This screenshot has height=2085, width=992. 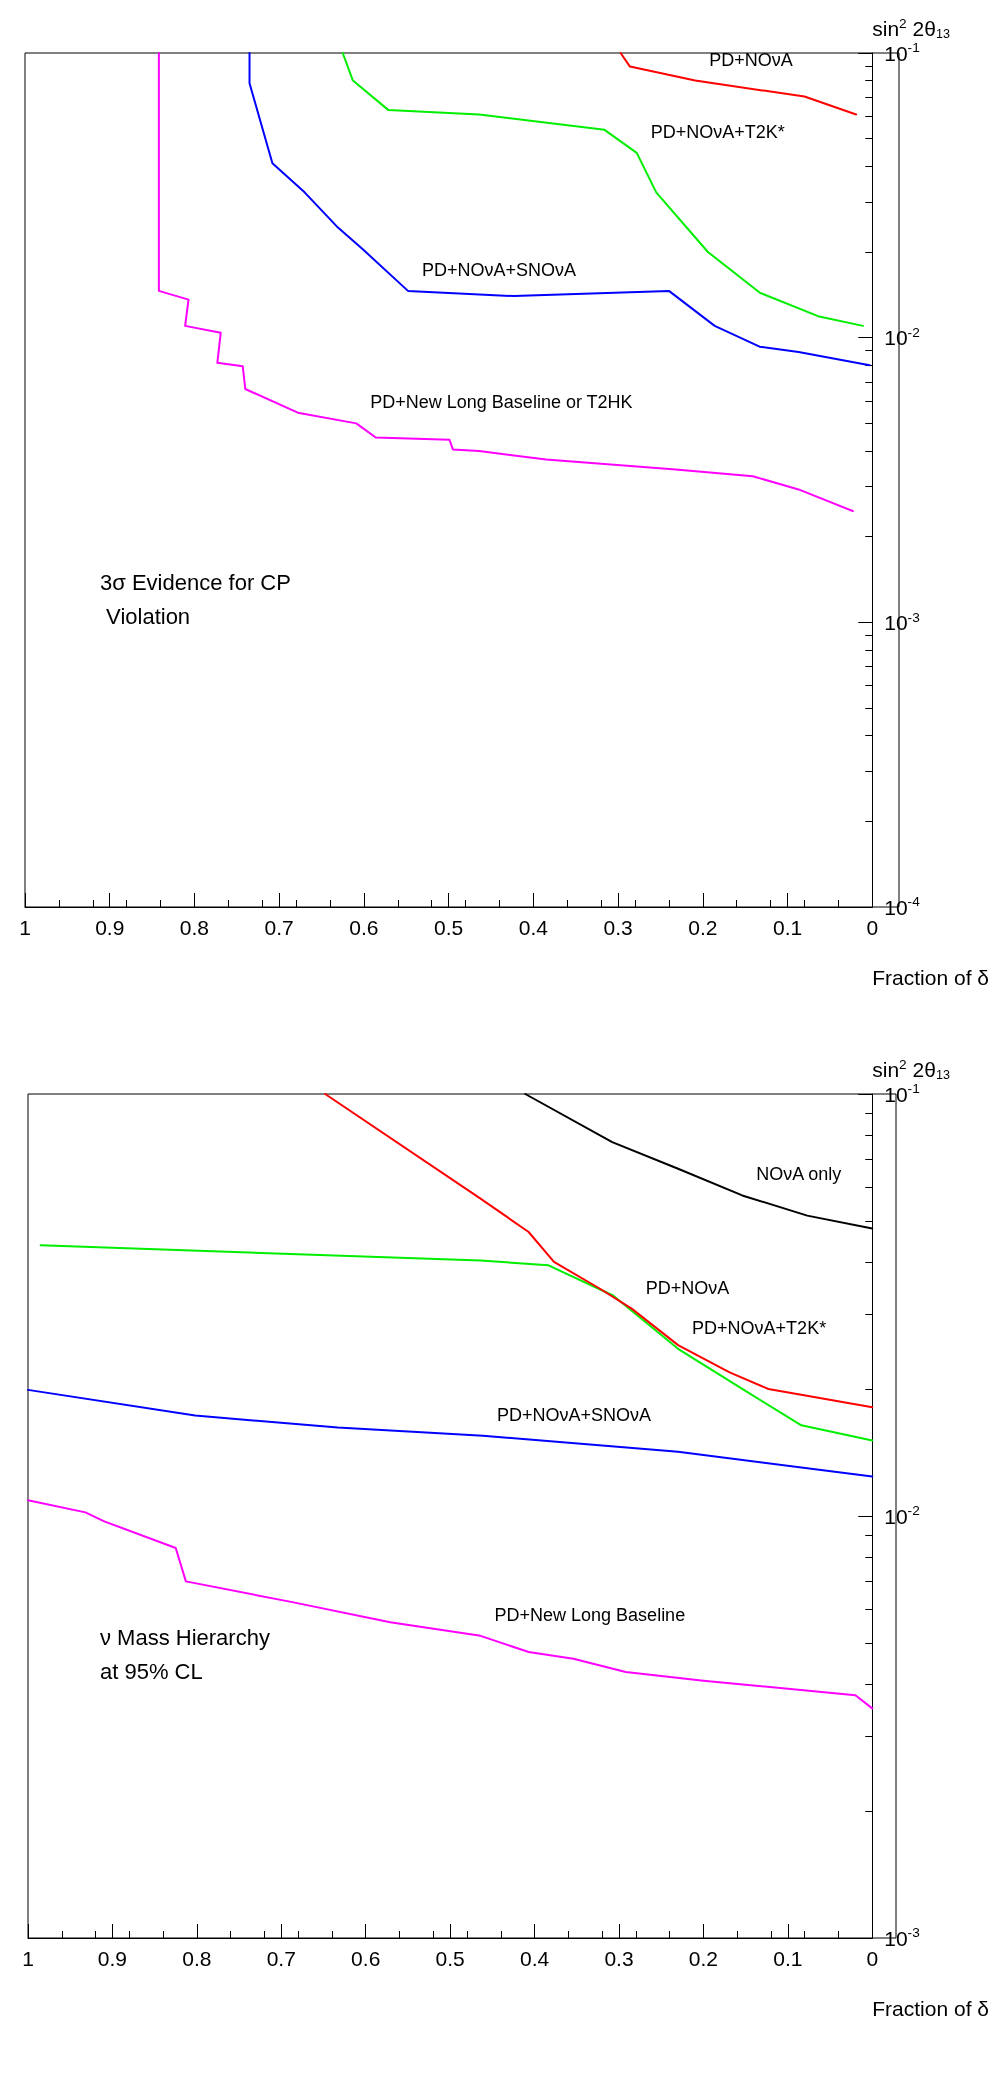 What do you see at coordinates (195, 599) in the screenshot?
I see `text: 3σ Evidence for CP Violation` at bounding box center [195, 599].